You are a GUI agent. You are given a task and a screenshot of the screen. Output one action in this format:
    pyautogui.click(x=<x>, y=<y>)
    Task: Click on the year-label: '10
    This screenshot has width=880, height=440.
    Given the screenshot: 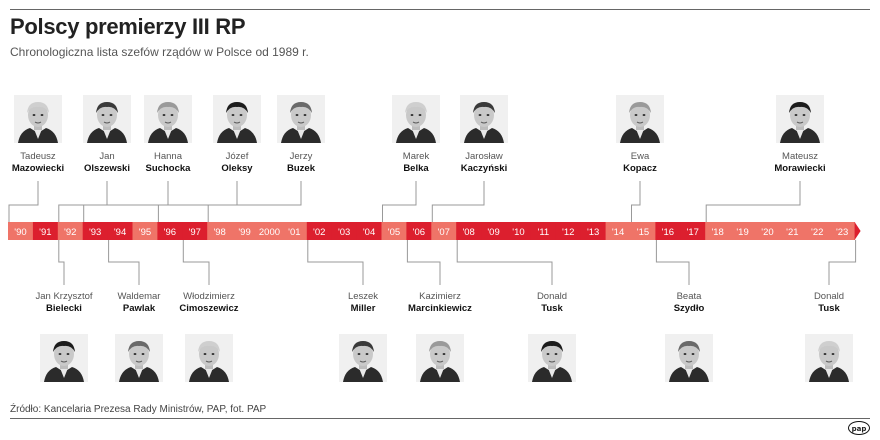 What is the action you would take?
    pyautogui.click(x=518, y=232)
    